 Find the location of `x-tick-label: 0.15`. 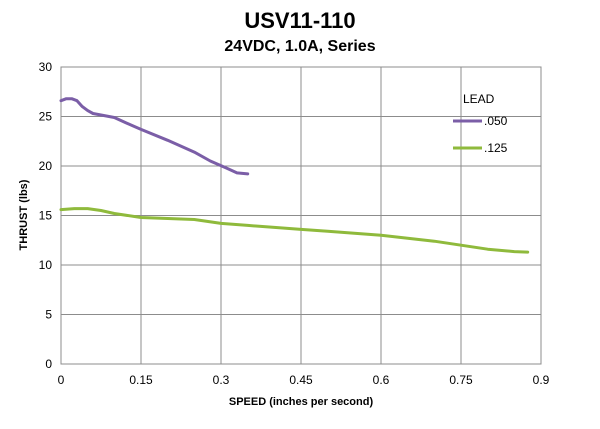

x-tick-label: 0.15 is located at coordinates (141, 380).